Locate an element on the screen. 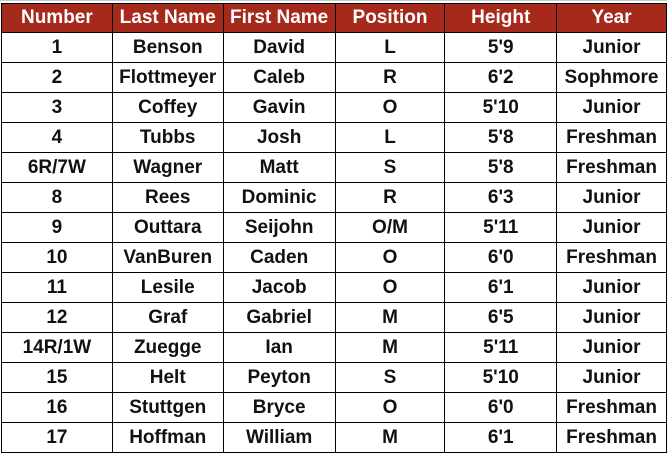 The height and width of the screenshot is (453, 667). cell-number: 17 is located at coordinates (57, 437).